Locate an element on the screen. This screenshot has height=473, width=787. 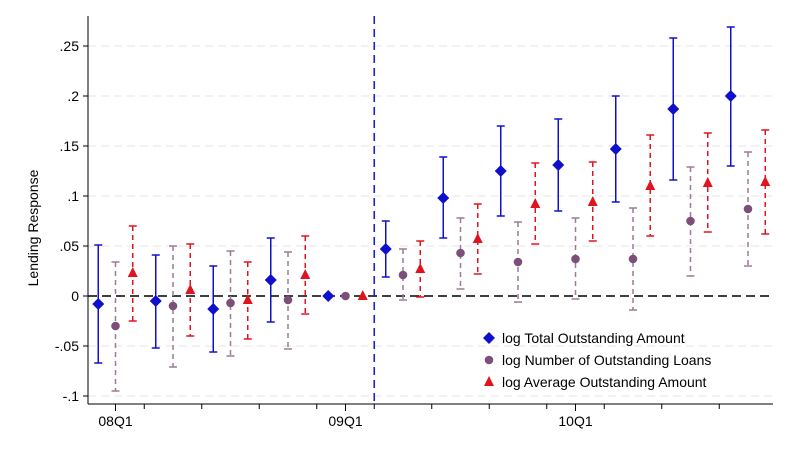
y-tick-label: .25 is located at coordinates (70, 46).